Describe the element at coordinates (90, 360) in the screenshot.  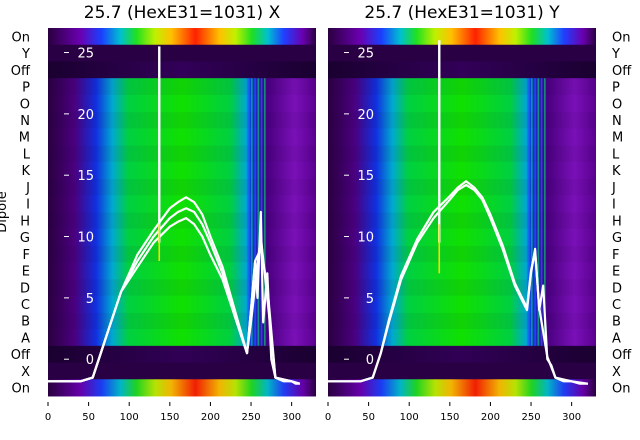
I see `y-tick-label: 0` at that location.